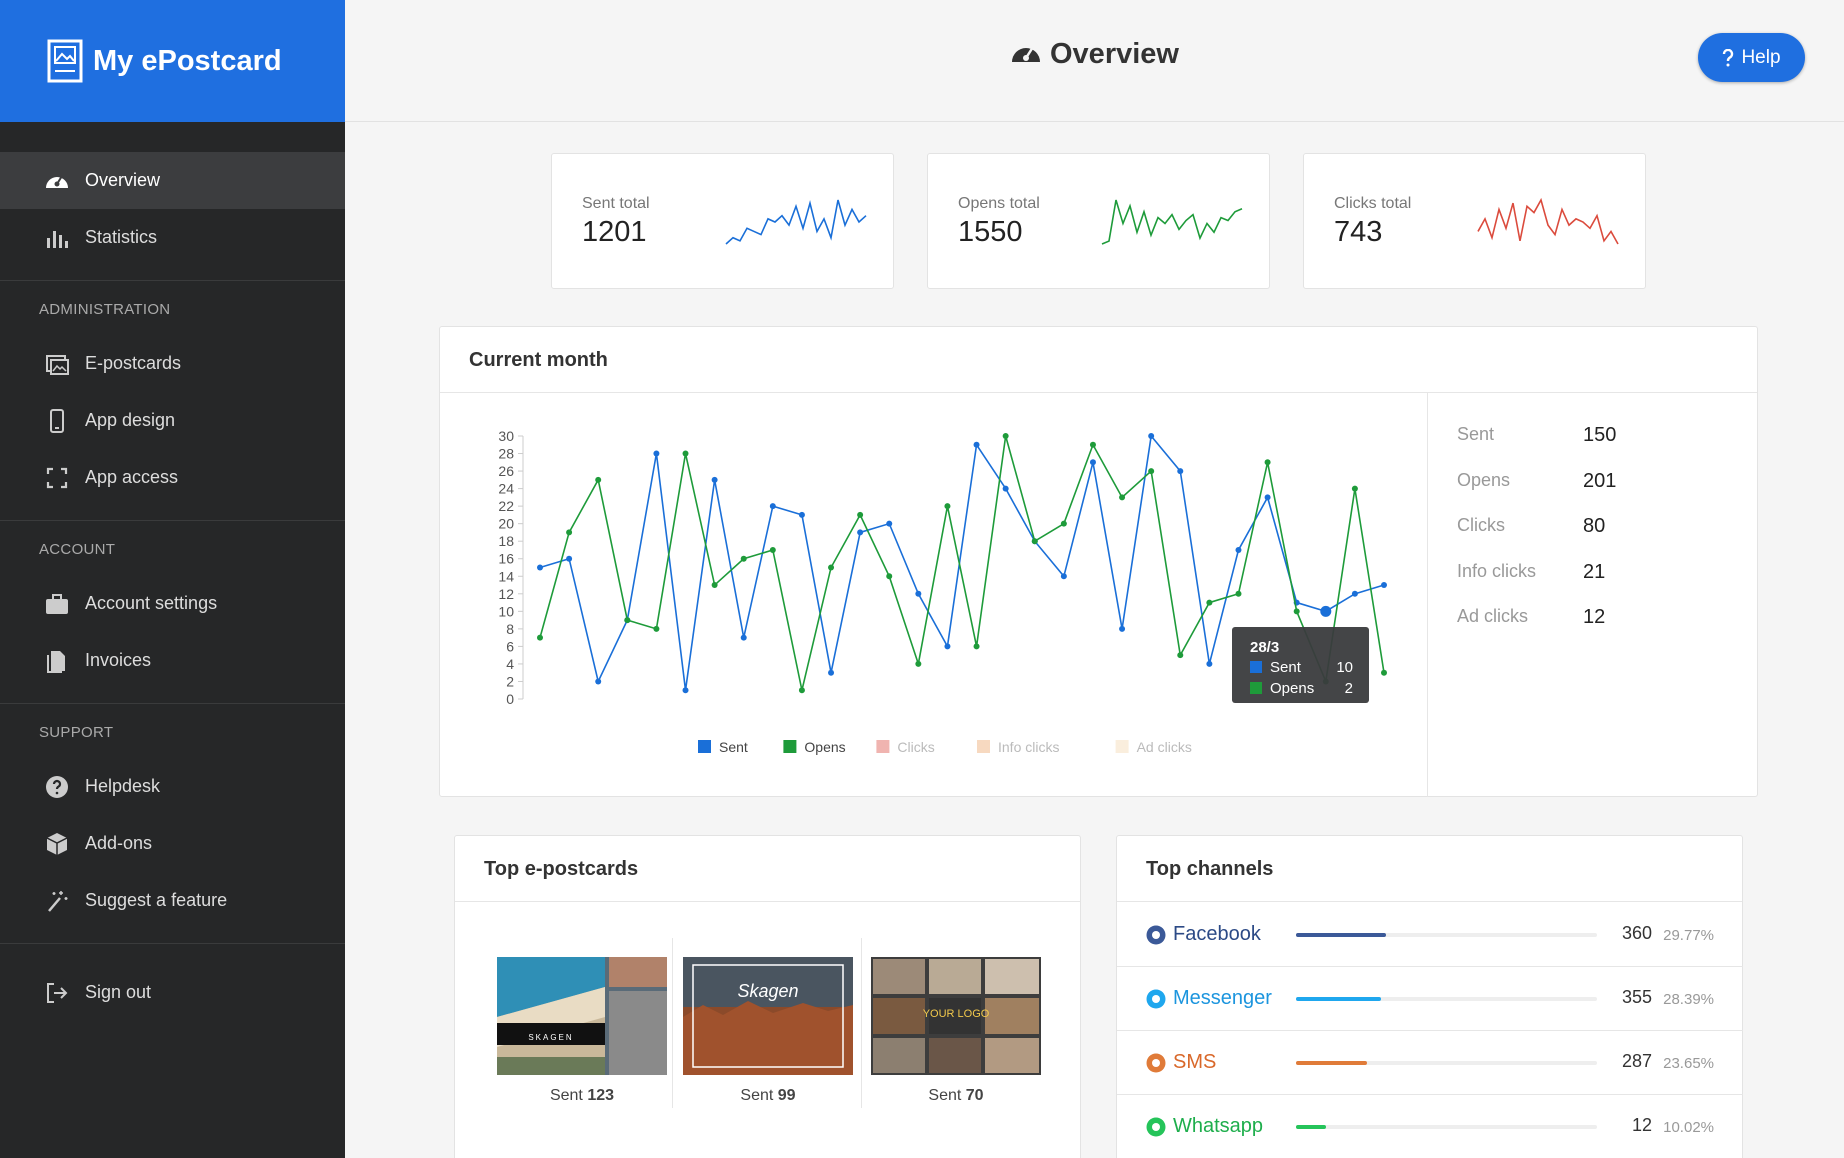  Describe the element at coordinates (1751, 57) in the screenshot. I see `help-button: Help` at that location.